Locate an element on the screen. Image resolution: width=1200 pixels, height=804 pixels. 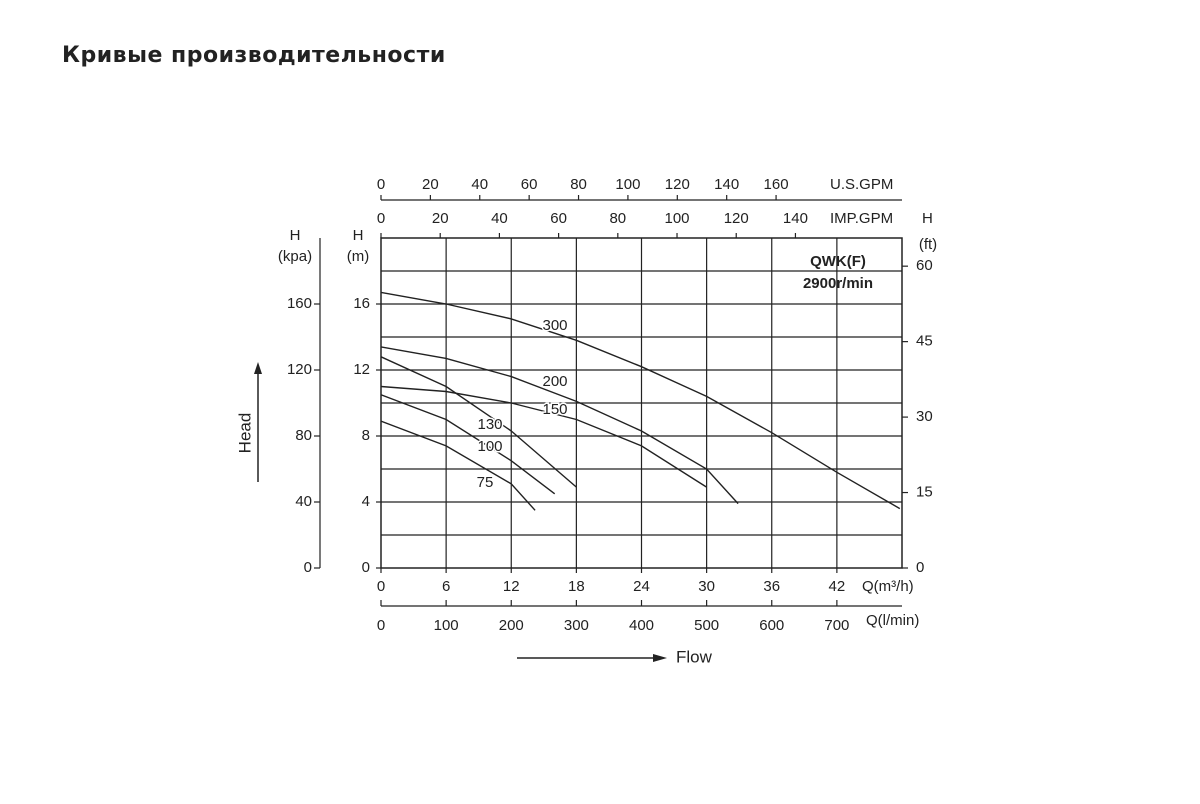
x-tick-label: 12 is located at coordinates (511, 586).